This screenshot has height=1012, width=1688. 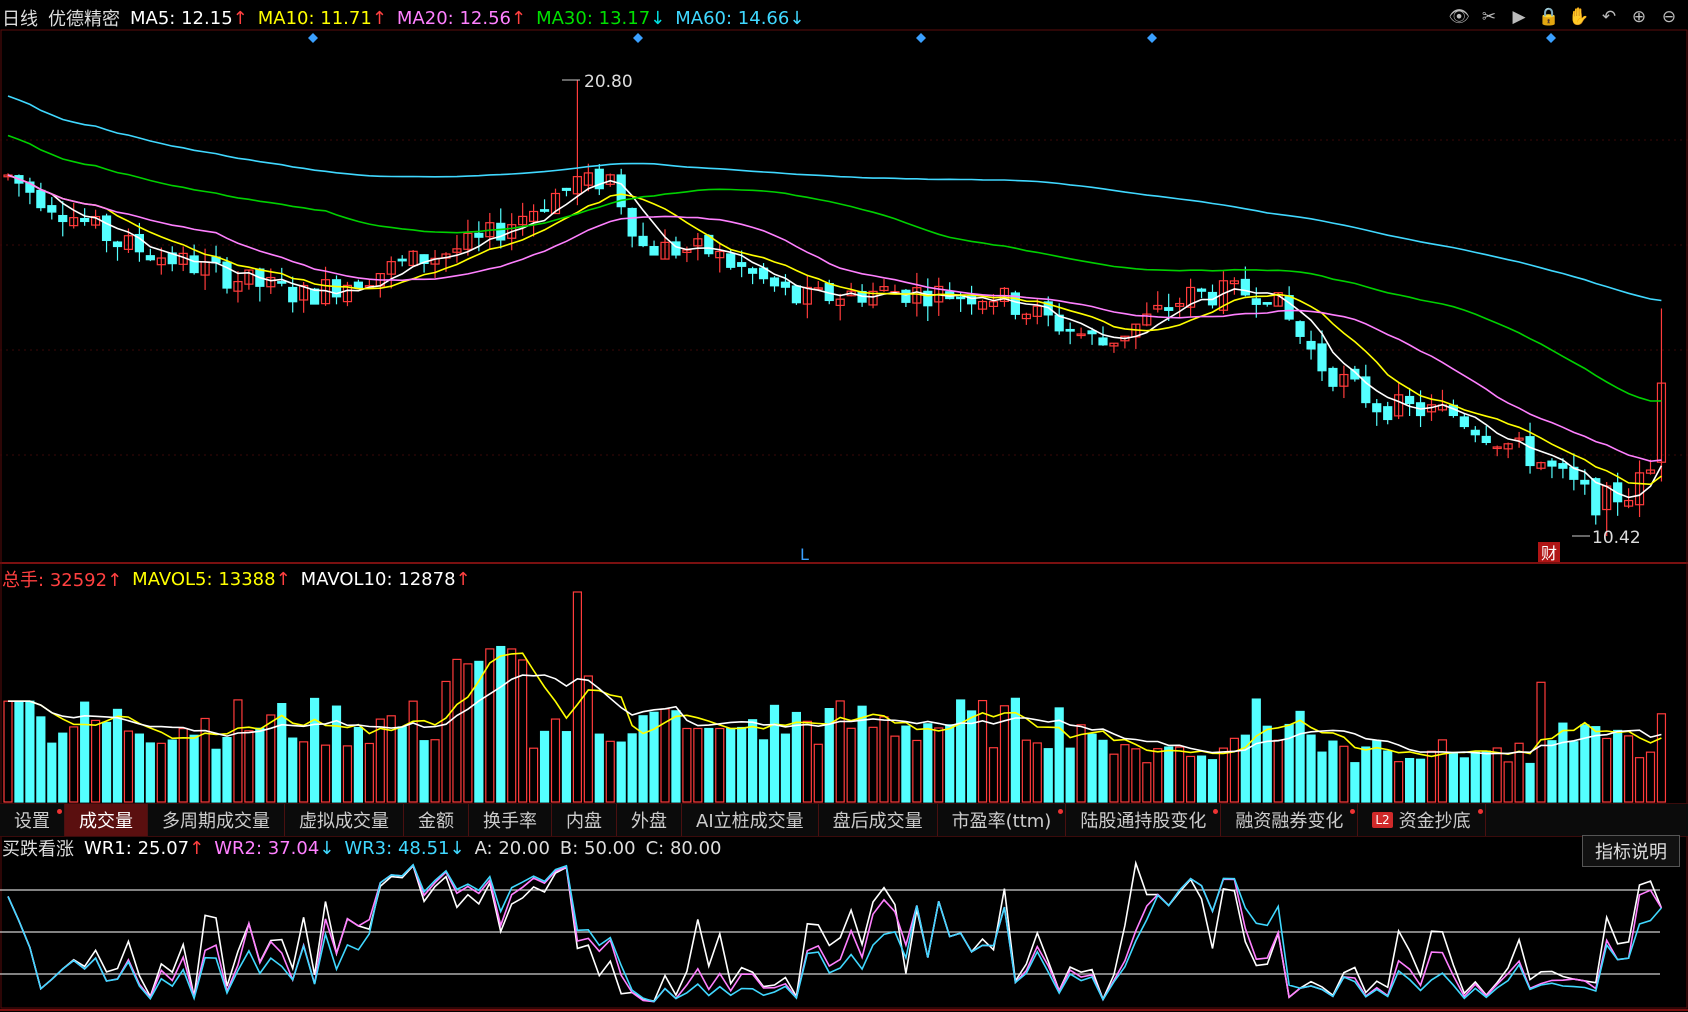 I want to click on tab-3: 虚拟成交量, so click(x=344, y=820).